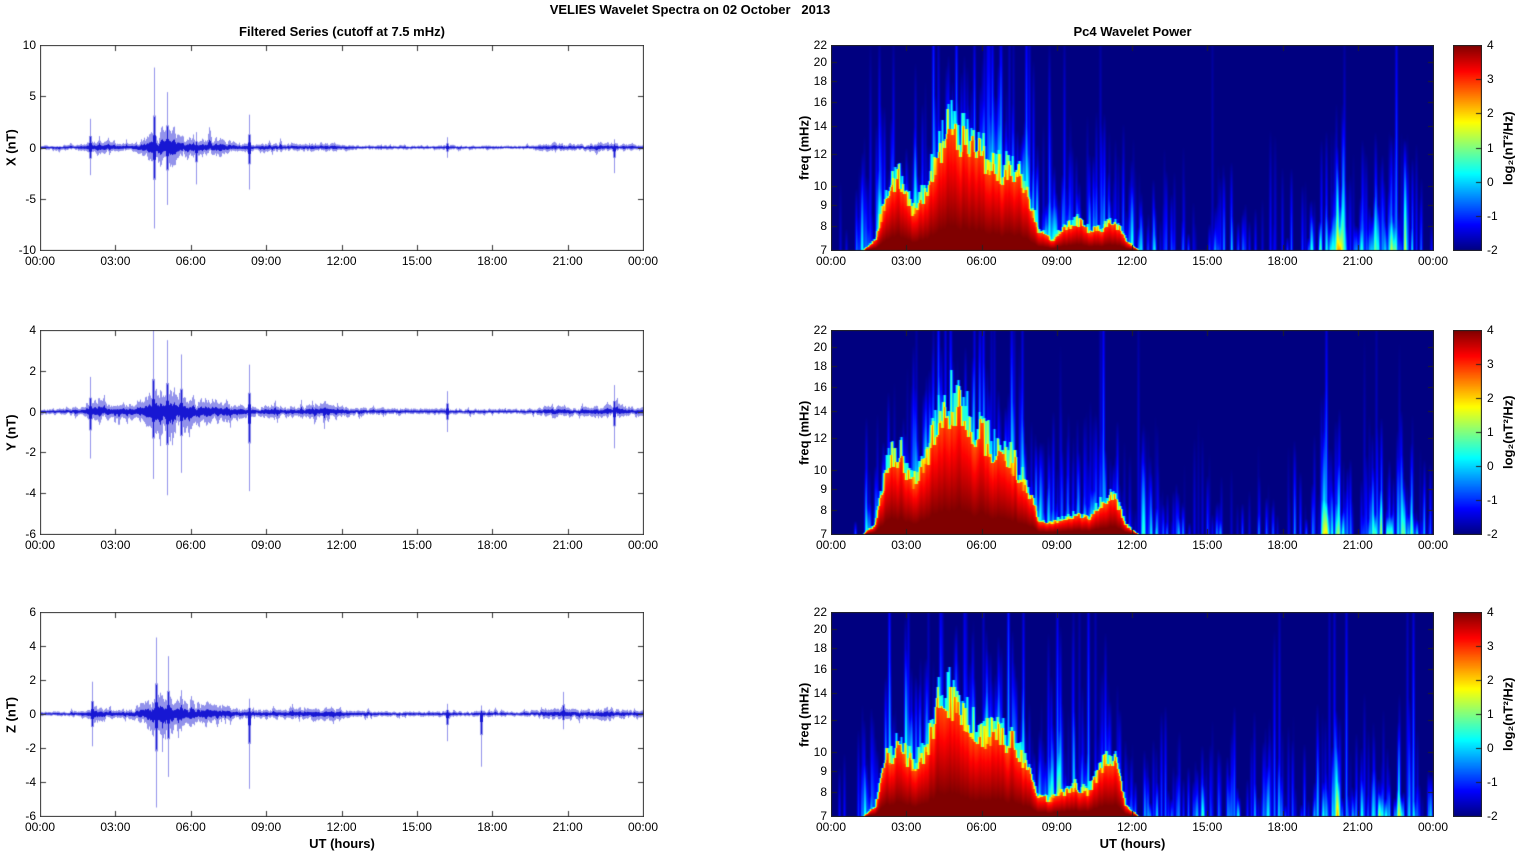 Image resolution: width=1522 pixels, height=851 pixels. I want to click on colorbar-tick-label: 0, so click(1490, 181).